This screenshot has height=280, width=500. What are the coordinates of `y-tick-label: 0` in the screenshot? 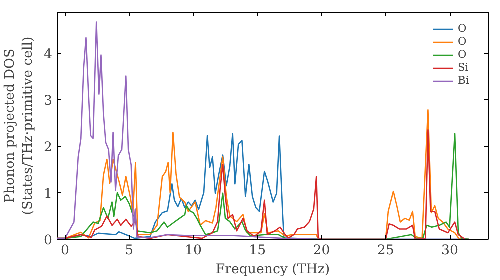 It's located at (48, 241).